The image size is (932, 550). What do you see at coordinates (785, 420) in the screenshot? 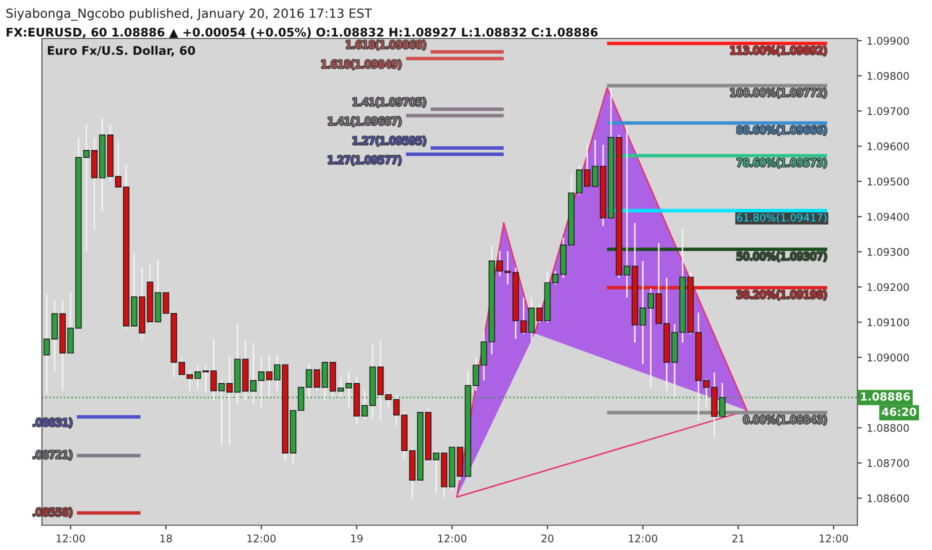
I see `annotation: 0.00%(1.08843)` at bounding box center [785, 420].